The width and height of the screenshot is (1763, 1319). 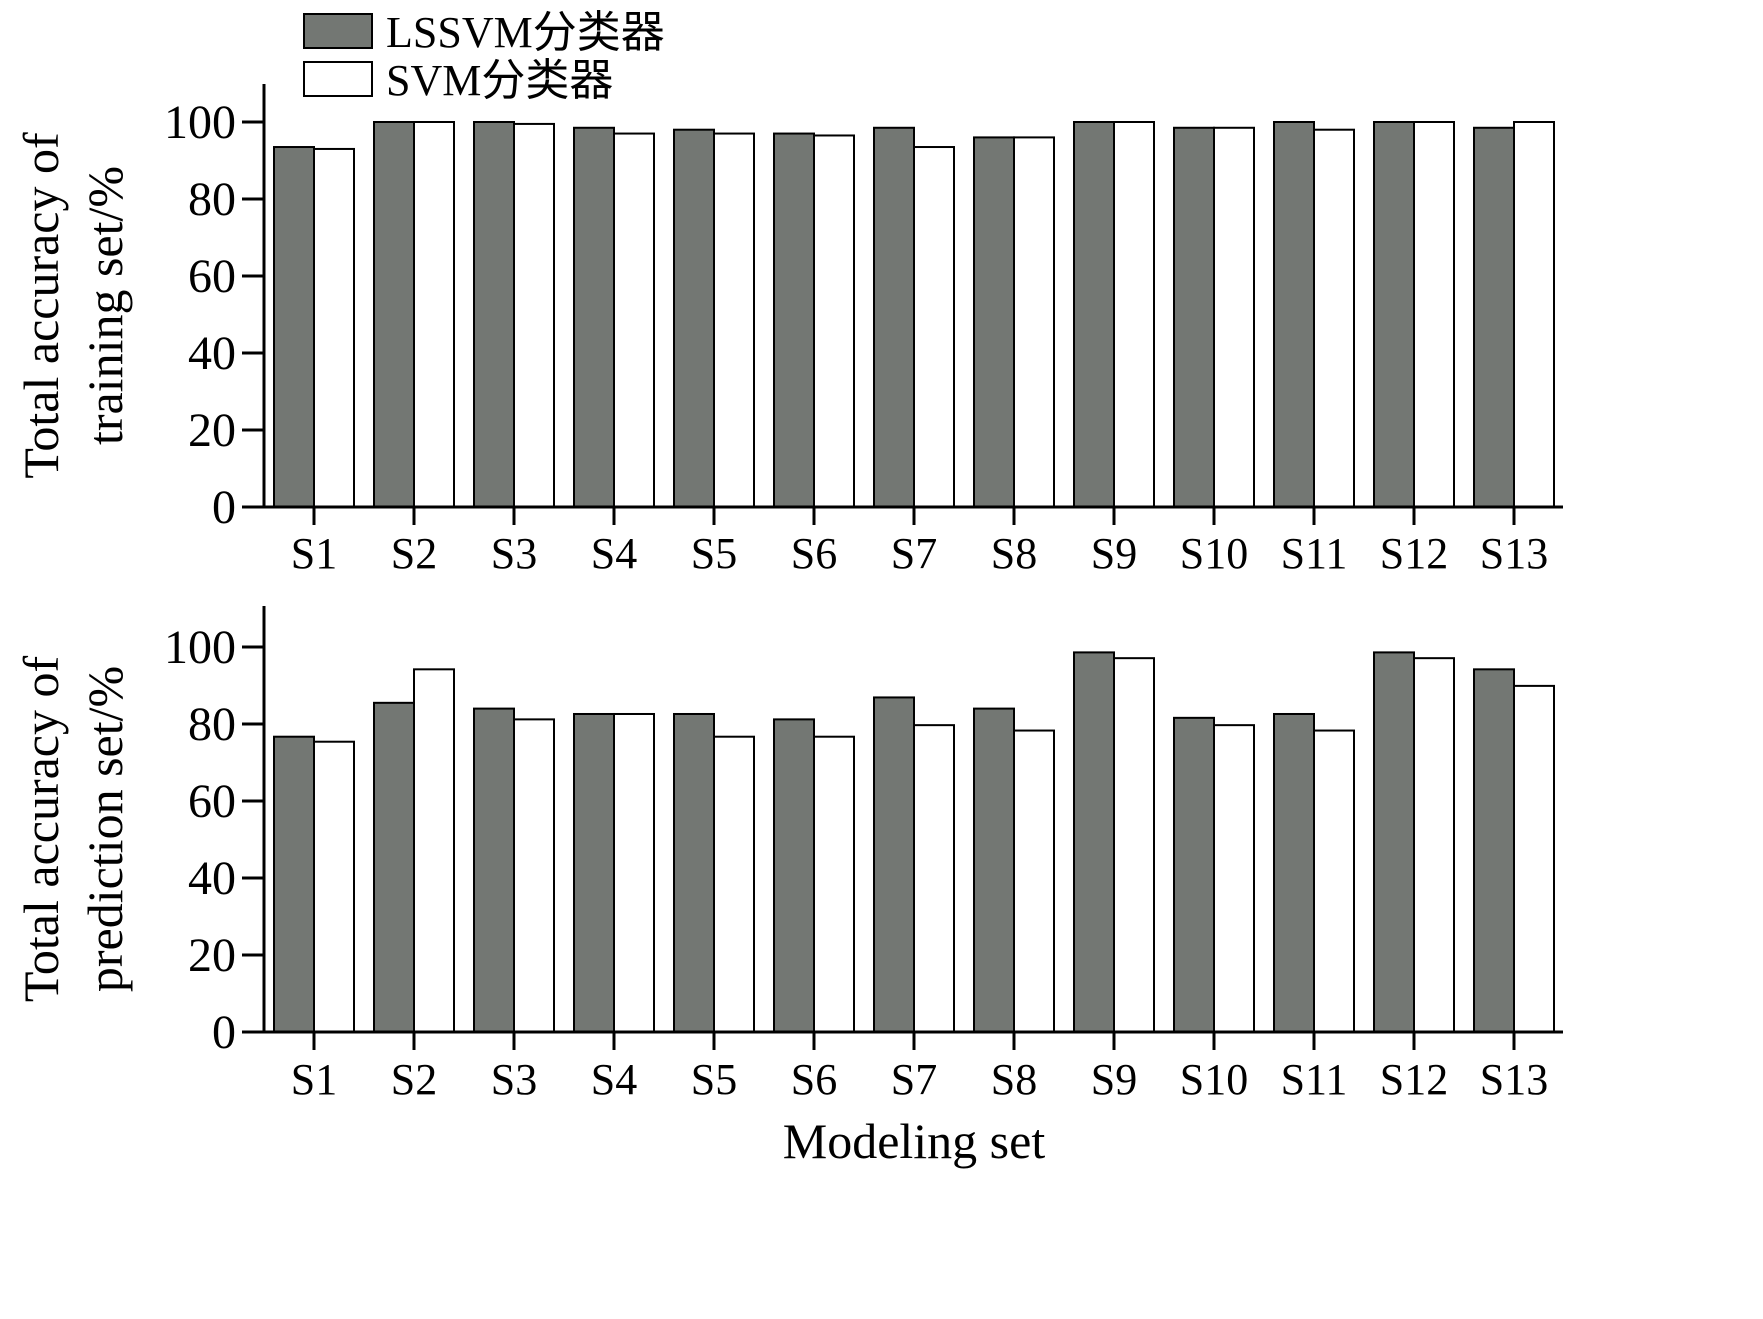 What do you see at coordinates (594, 317) in the screenshot?
I see `bar-lssvm-s4` at bounding box center [594, 317].